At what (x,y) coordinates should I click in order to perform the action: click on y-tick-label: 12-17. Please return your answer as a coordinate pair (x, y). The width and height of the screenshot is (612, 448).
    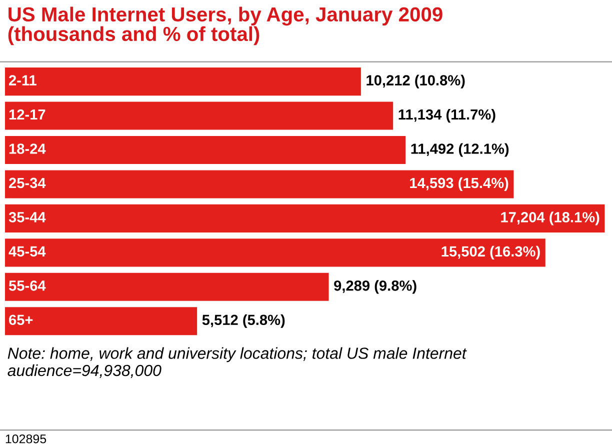
    Looking at the image, I should click on (27, 114).